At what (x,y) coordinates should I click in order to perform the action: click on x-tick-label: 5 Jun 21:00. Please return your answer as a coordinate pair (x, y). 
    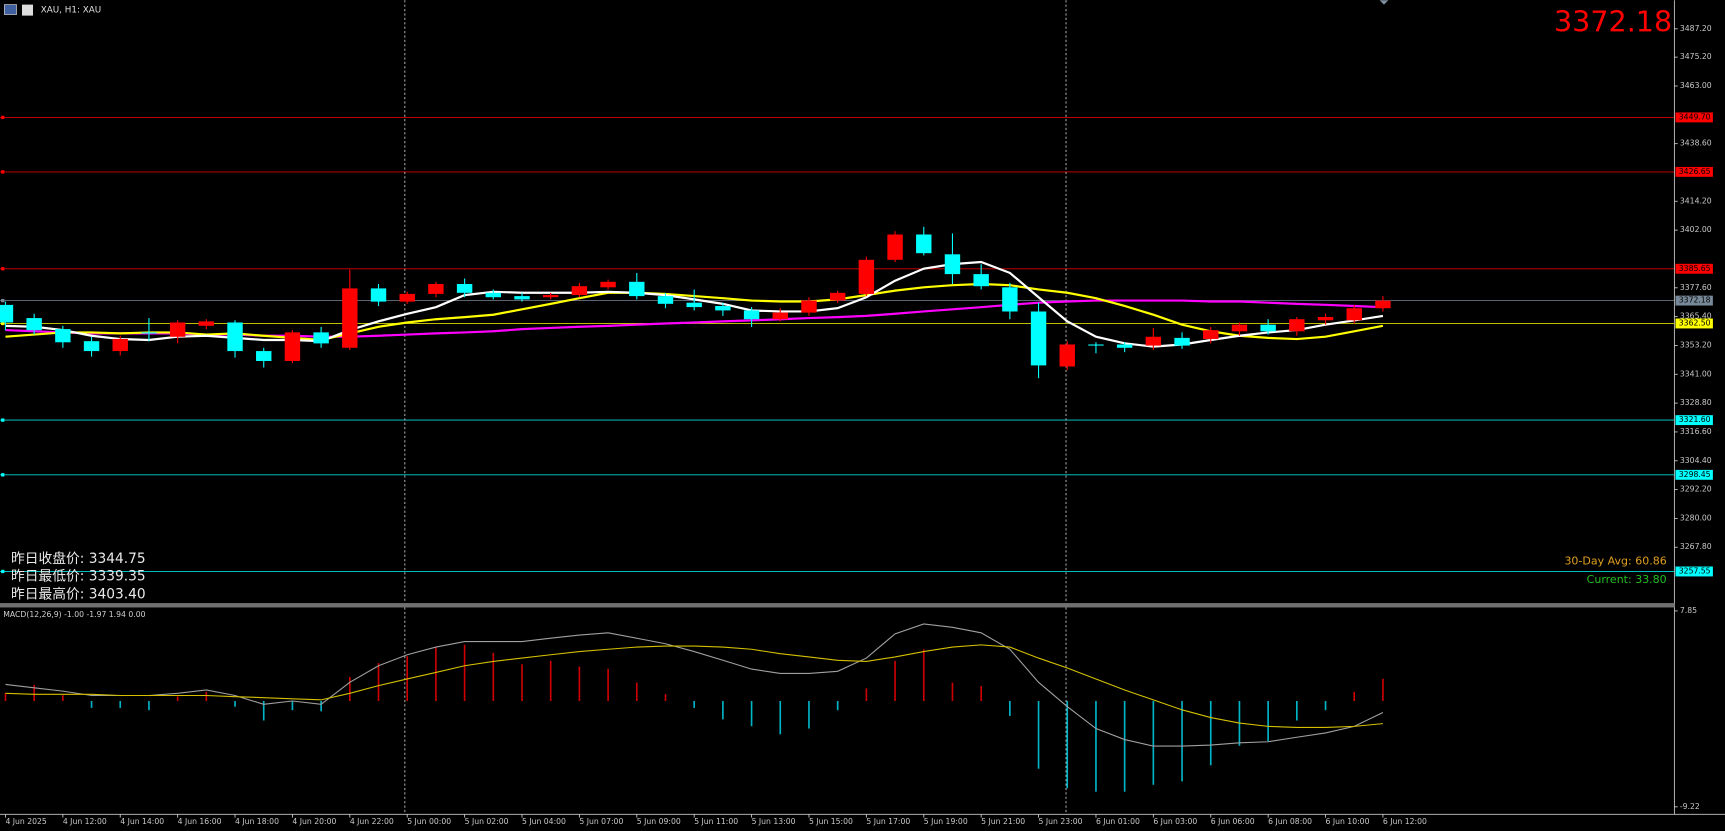
    Looking at the image, I should click on (1003, 821).